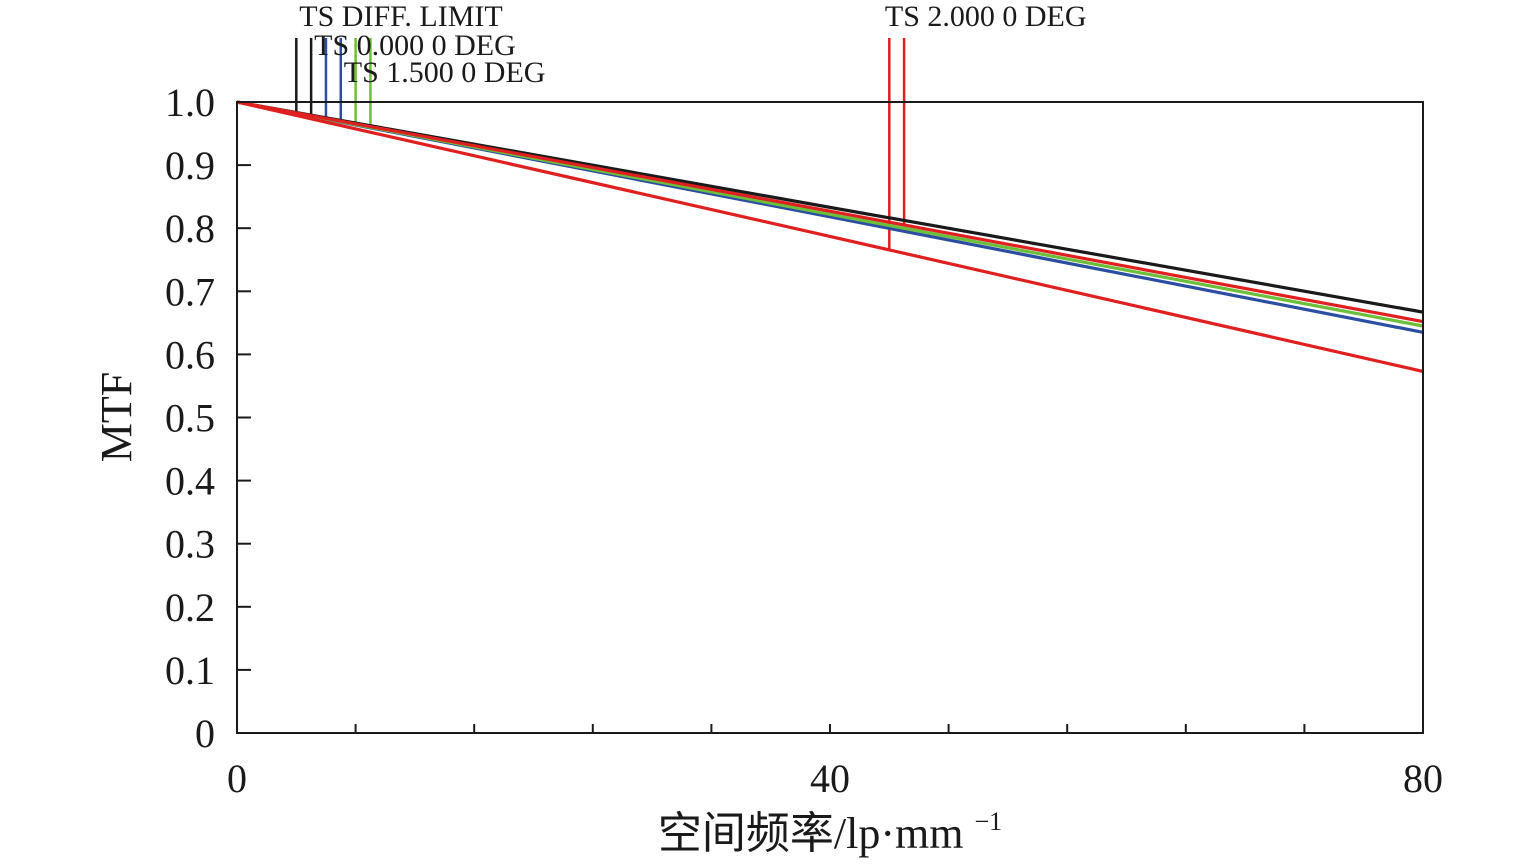  What do you see at coordinates (190, 418) in the screenshot?
I see `y-tick-label: 0.5` at bounding box center [190, 418].